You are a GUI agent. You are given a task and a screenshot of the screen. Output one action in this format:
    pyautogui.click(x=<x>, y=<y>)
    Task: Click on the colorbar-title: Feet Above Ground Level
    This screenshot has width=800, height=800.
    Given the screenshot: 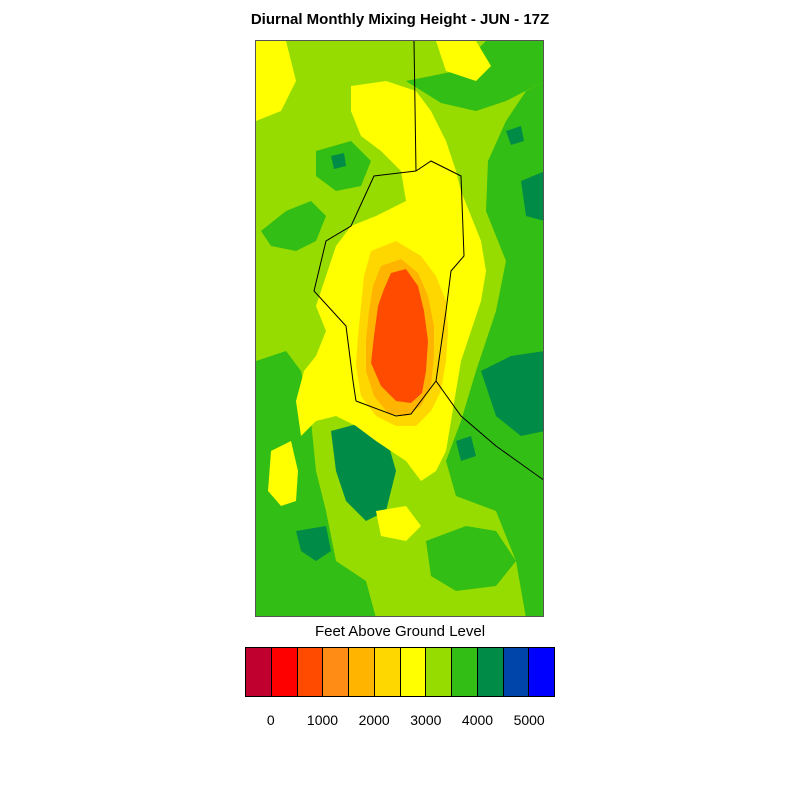 What is the action you would take?
    pyautogui.click(x=400, y=631)
    